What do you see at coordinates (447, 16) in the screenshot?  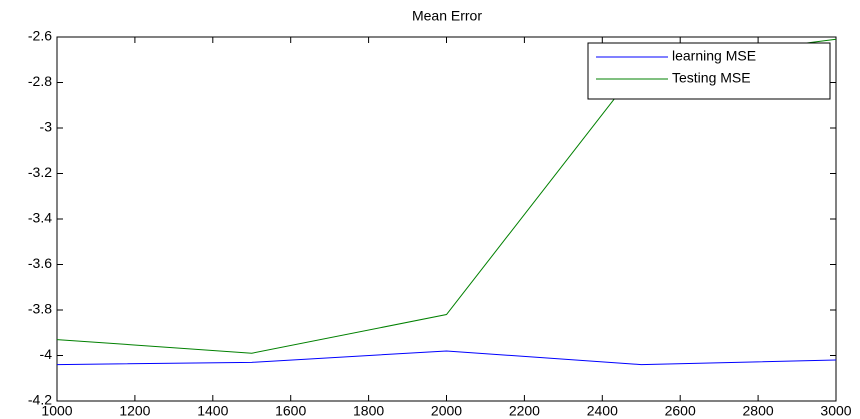 I see `chart-title: Mean Error` at bounding box center [447, 16].